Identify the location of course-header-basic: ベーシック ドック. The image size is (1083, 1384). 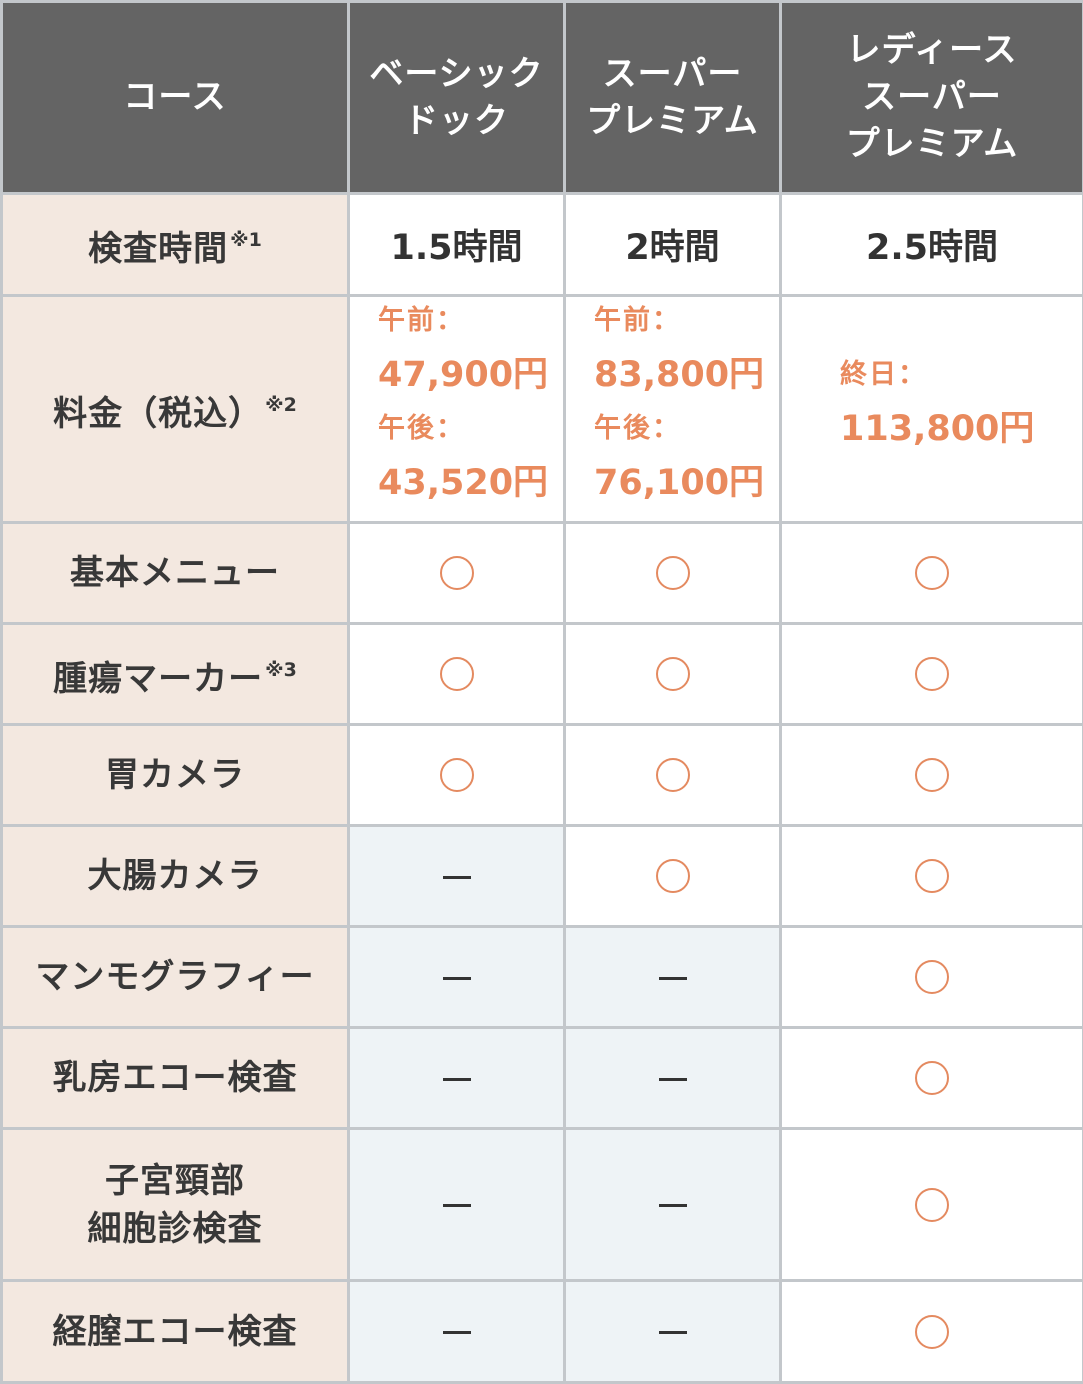
(457, 98).